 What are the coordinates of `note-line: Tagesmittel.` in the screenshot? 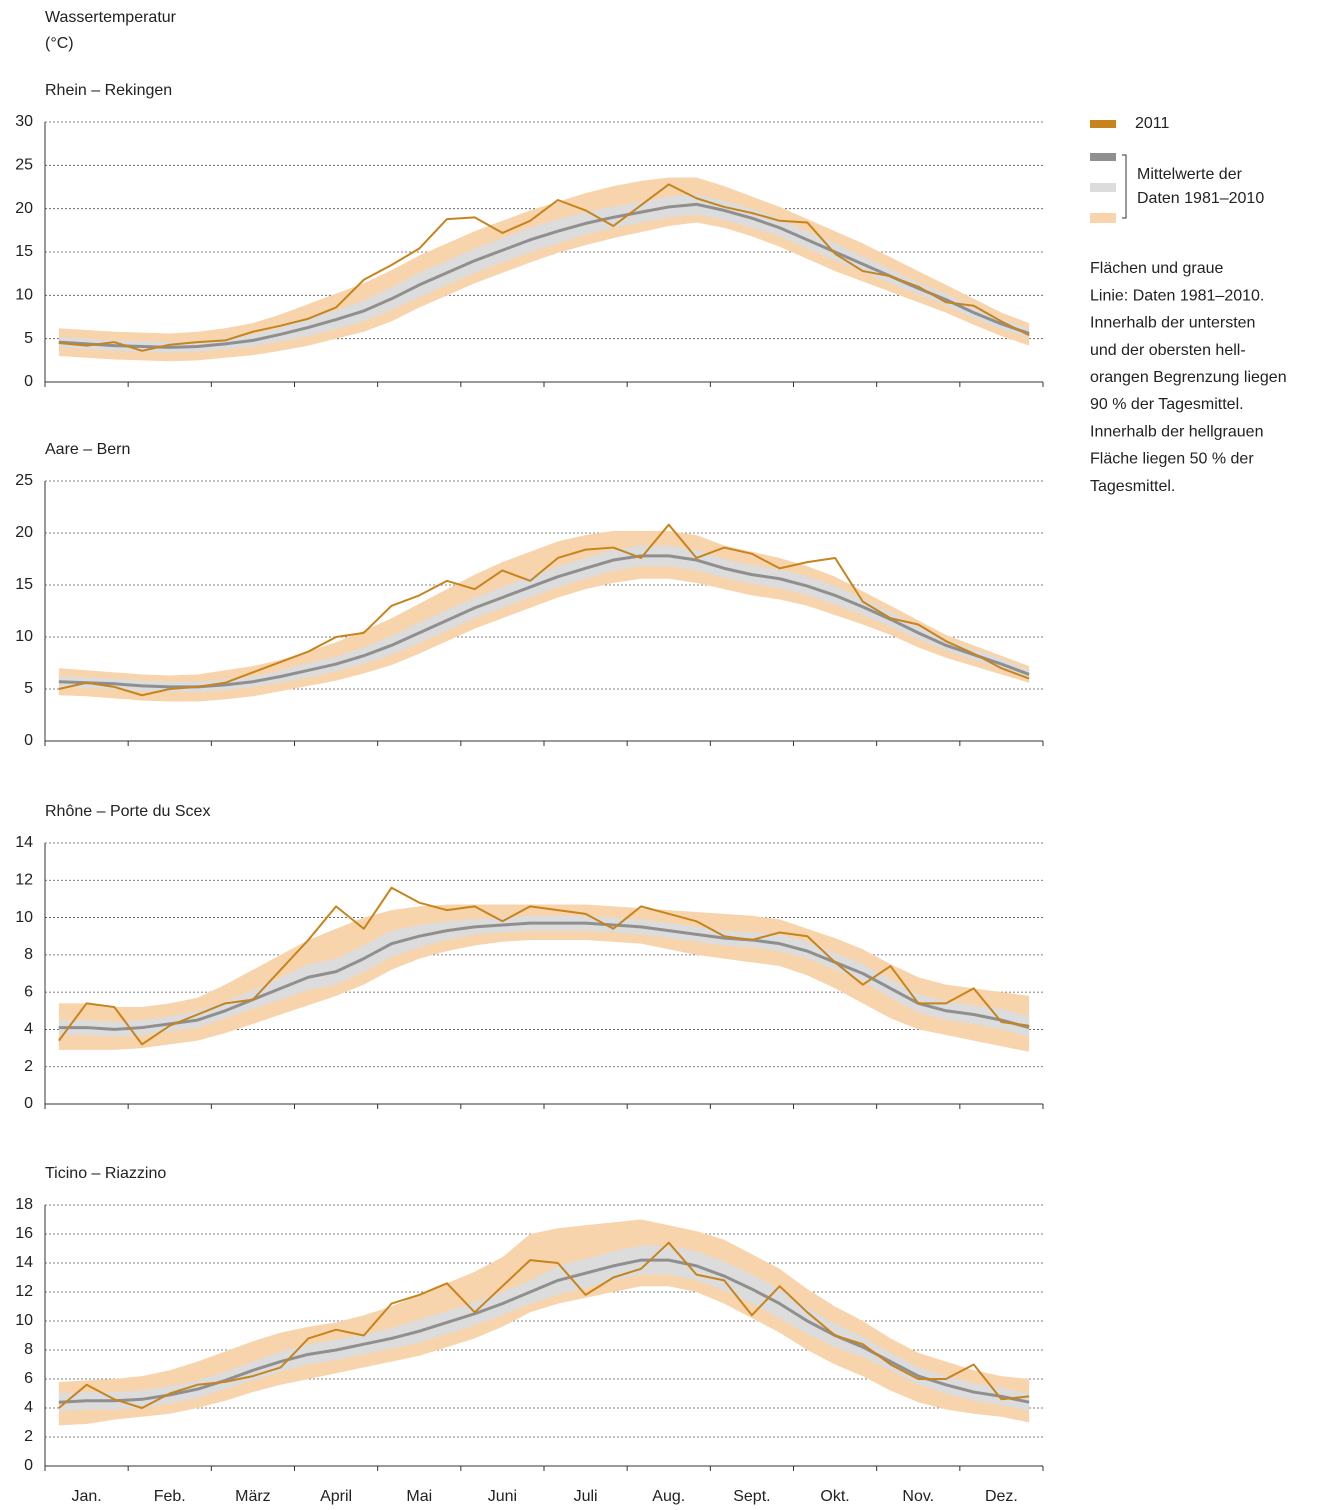 It's located at (1132, 486).